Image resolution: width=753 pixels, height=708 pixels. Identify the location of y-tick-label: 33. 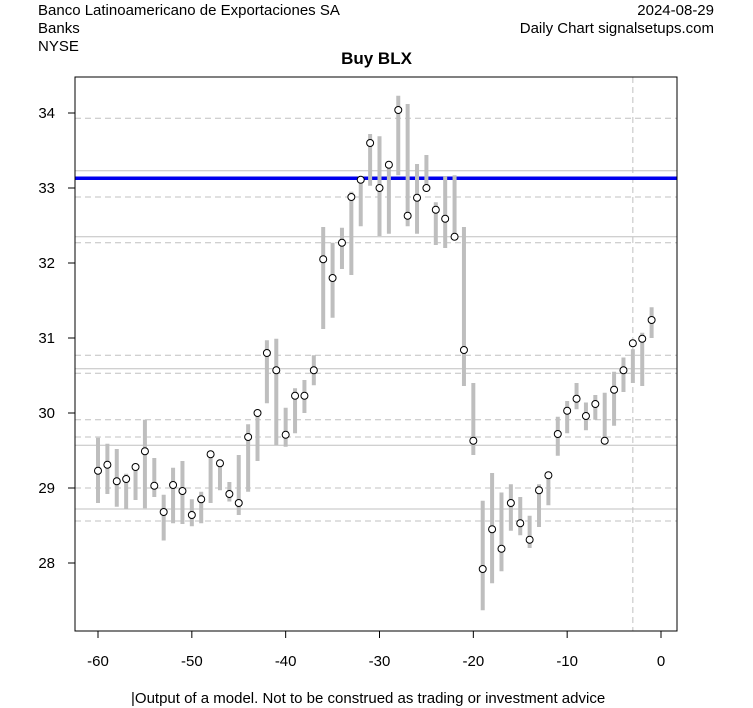
(46, 188).